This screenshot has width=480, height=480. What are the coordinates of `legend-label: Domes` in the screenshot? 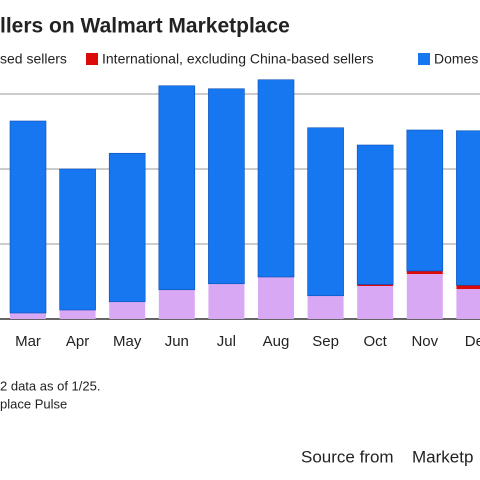 It's located at (456, 59).